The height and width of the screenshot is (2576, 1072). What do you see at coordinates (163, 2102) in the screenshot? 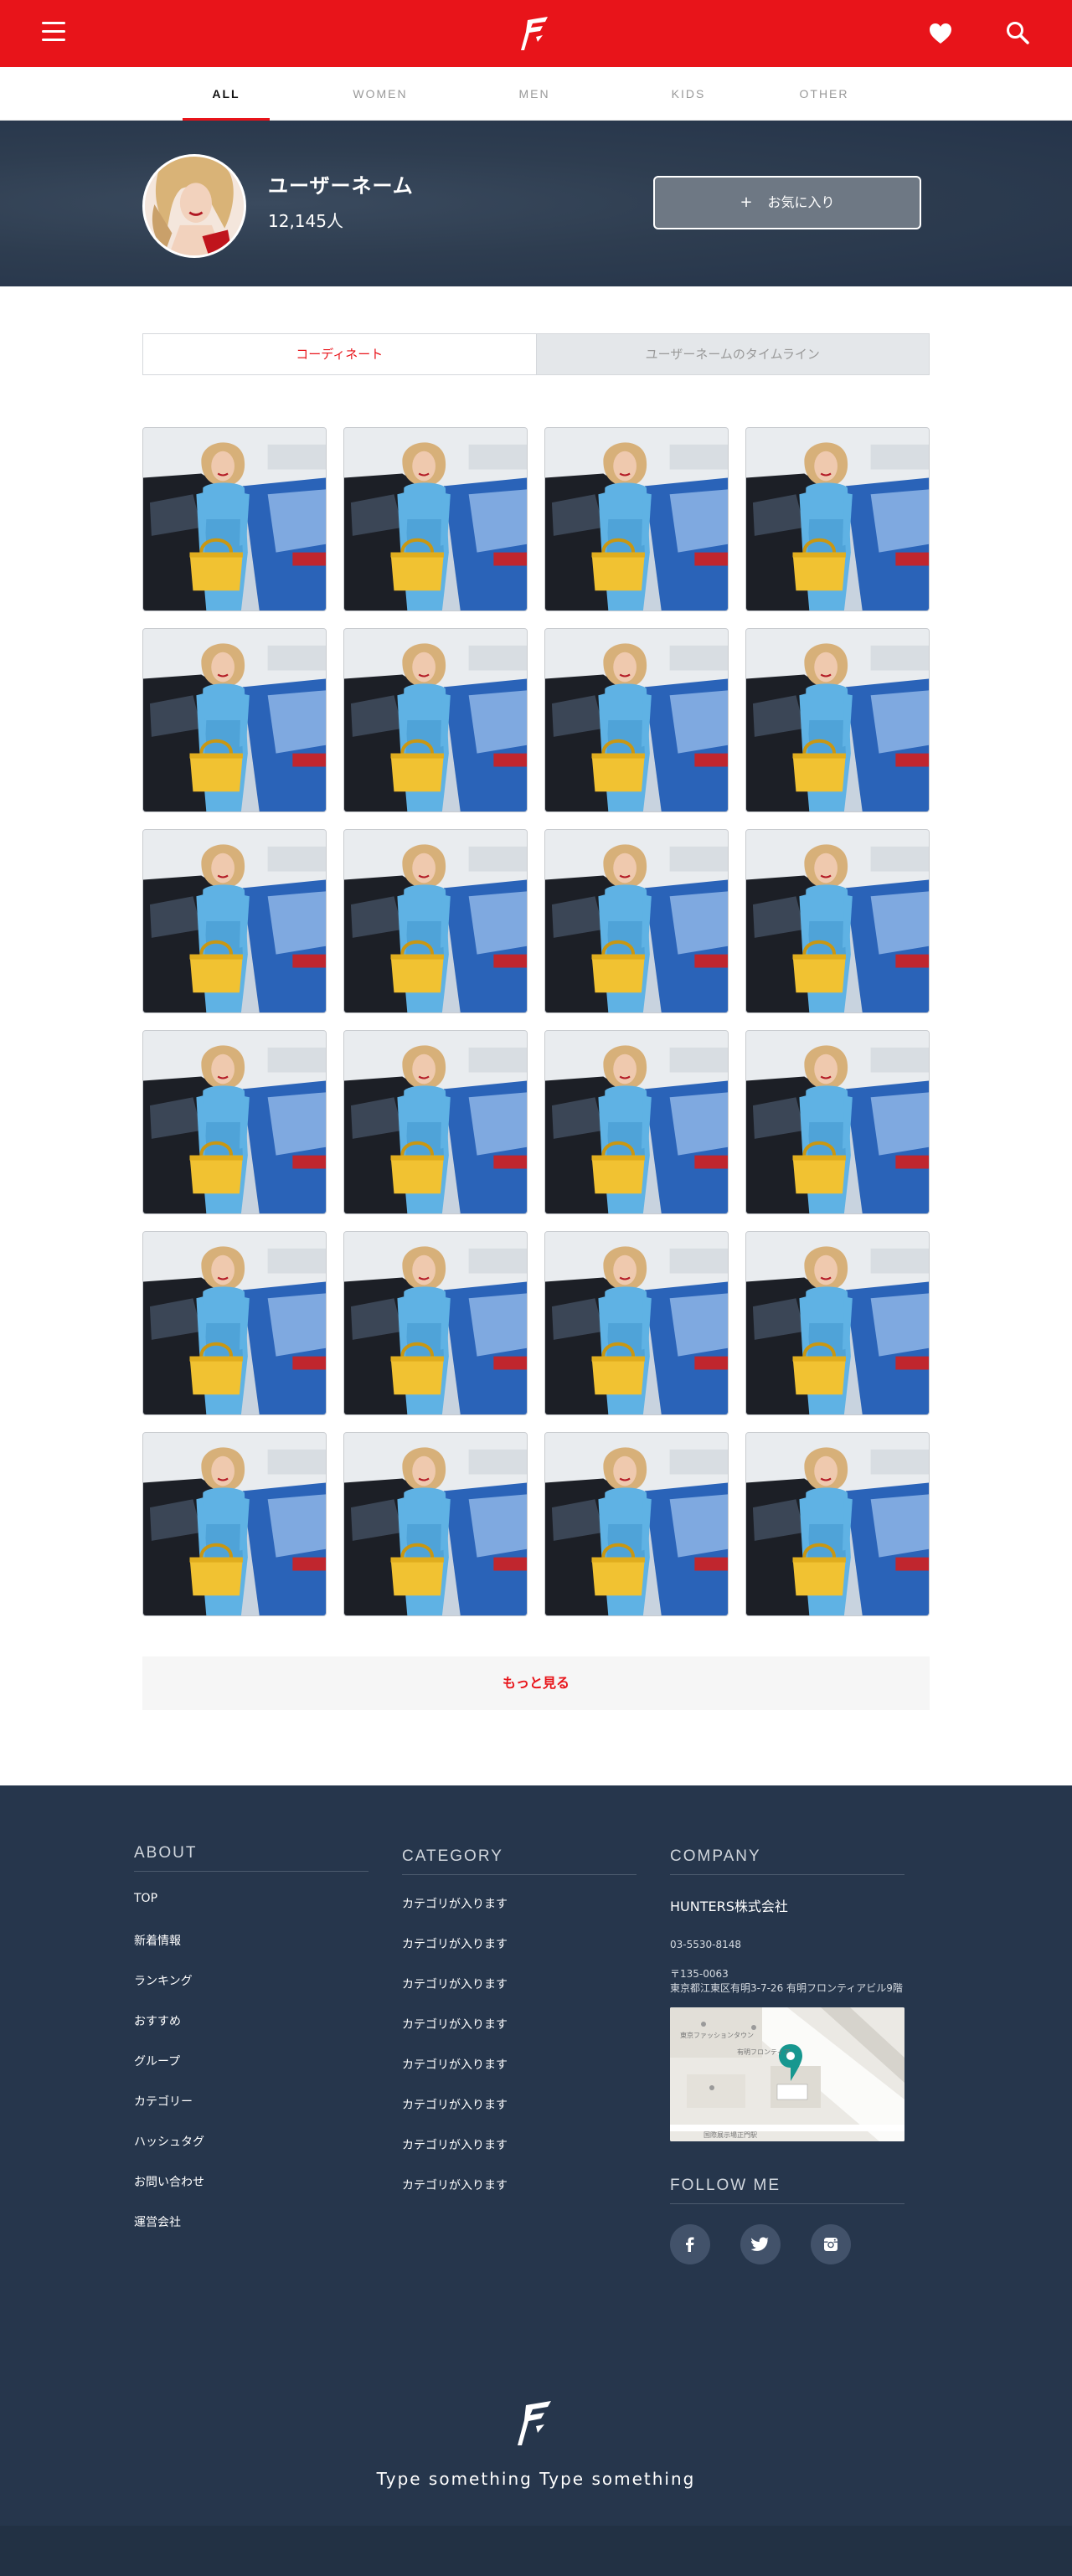
I see `footer-link: カテゴリー` at bounding box center [163, 2102].